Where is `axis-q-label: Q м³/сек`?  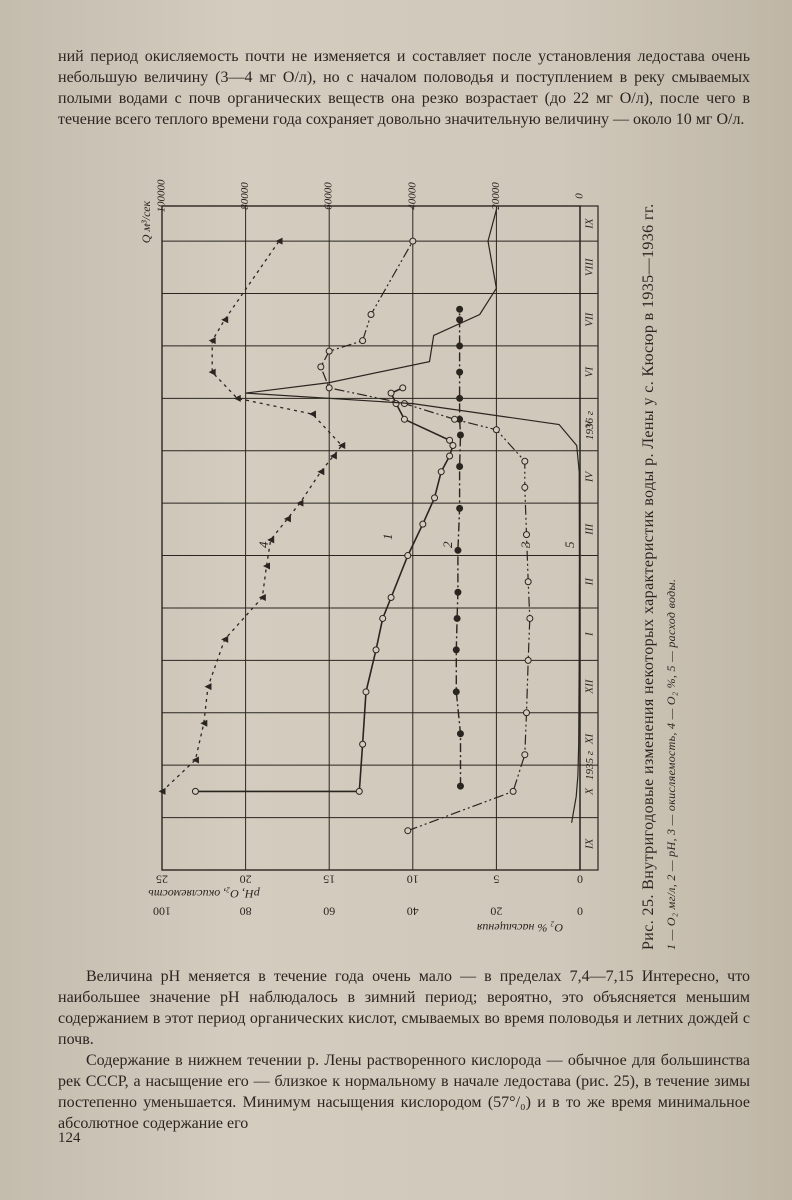 axis-q-label: Q м³/сек is located at coordinates (146, 221).